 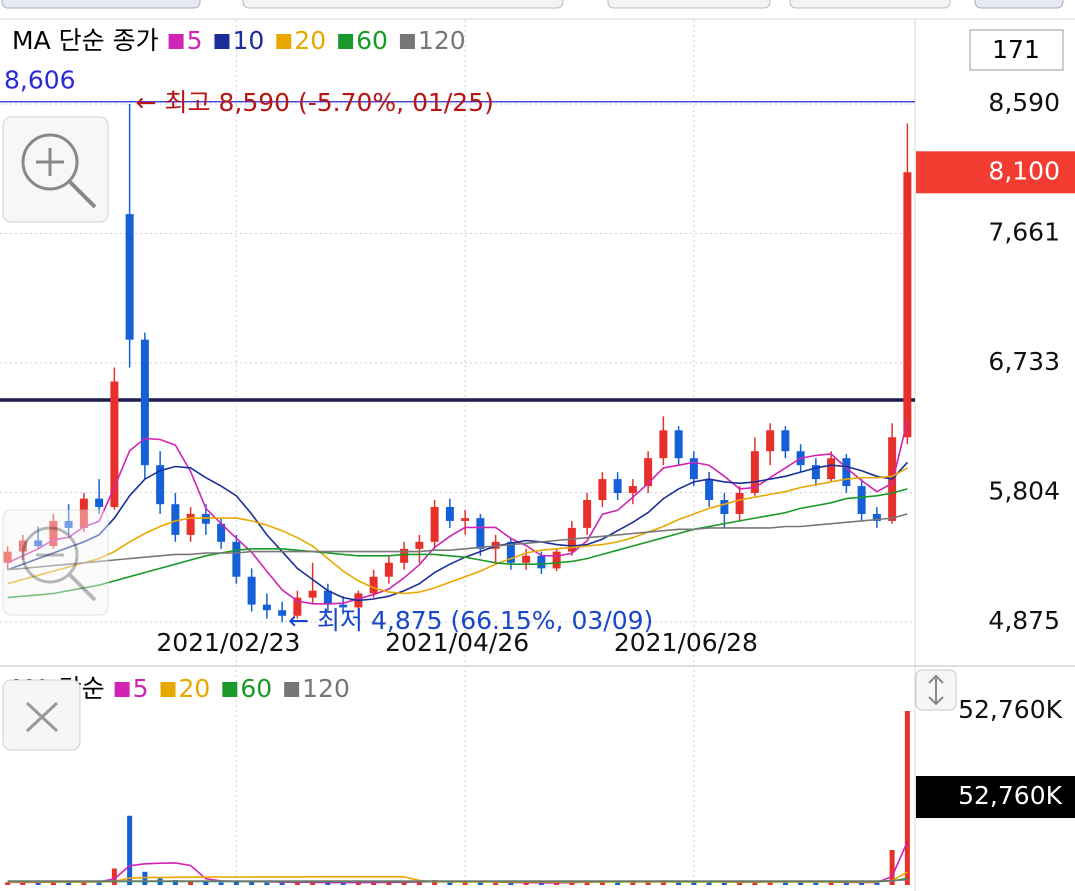 I want to click on count-label: 171, so click(x=1016, y=49).